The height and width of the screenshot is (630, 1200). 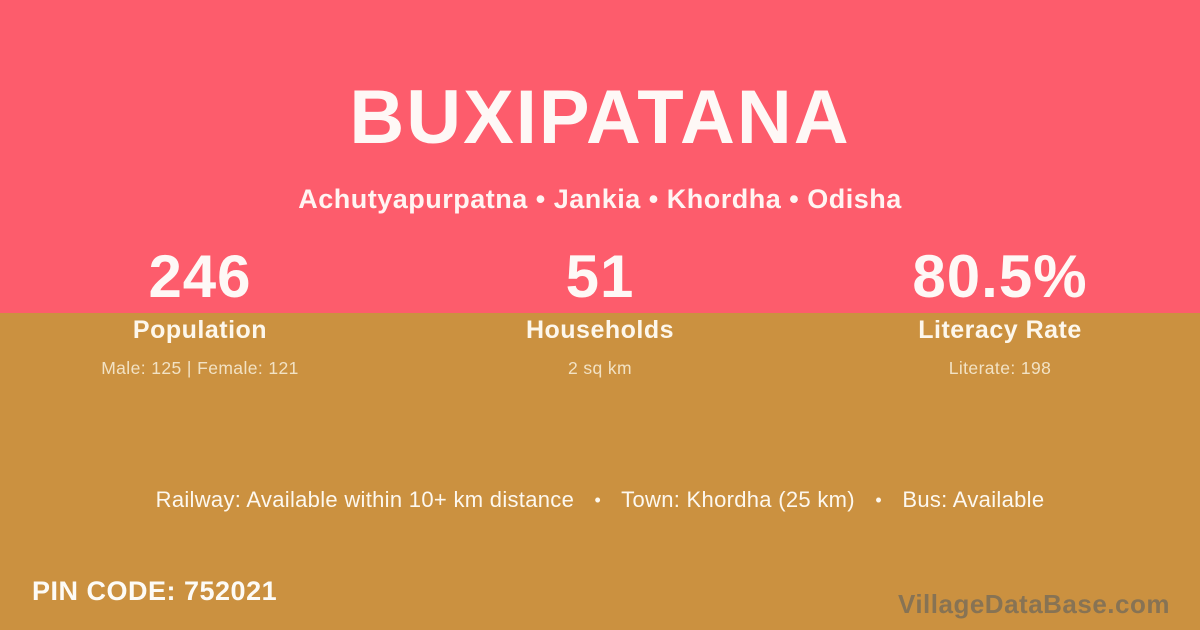 What do you see at coordinates (600, 368) in the screenshot?
I see `households-detail: 2 sq km` at bounding box center [600, 368].